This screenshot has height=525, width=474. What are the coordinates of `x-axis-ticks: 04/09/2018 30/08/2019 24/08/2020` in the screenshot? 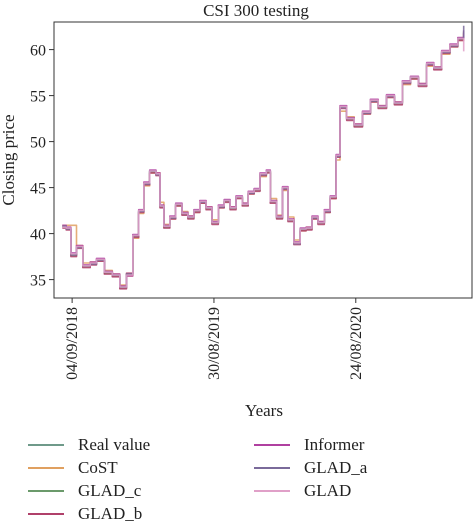 It's located at (214, 339).